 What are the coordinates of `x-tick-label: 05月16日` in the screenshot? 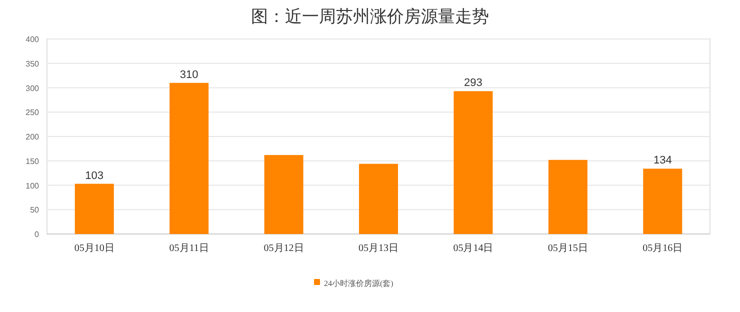 It's located at (662, 248).